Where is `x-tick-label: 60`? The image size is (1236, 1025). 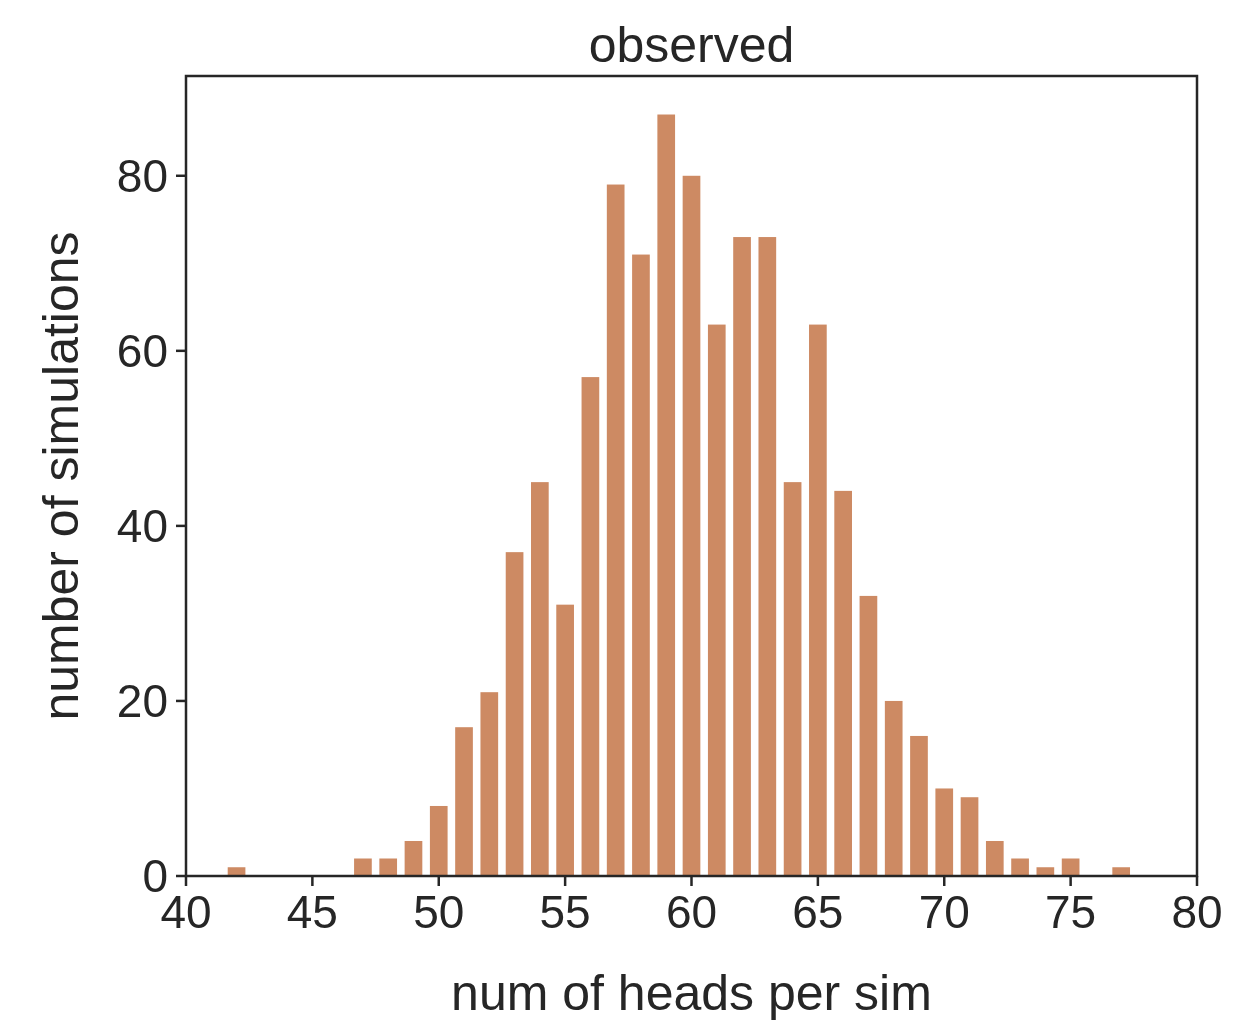 x-tick-label: 60 is located at coordinates (691, 912).